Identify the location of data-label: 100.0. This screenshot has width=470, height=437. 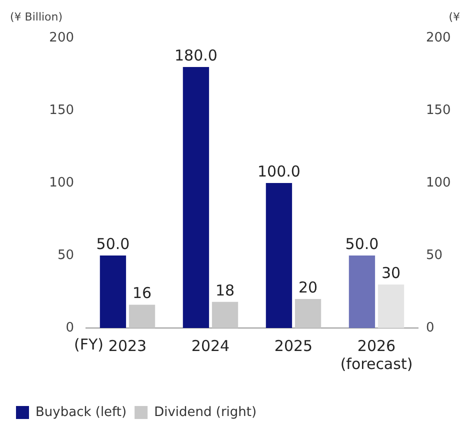
(279, 171).